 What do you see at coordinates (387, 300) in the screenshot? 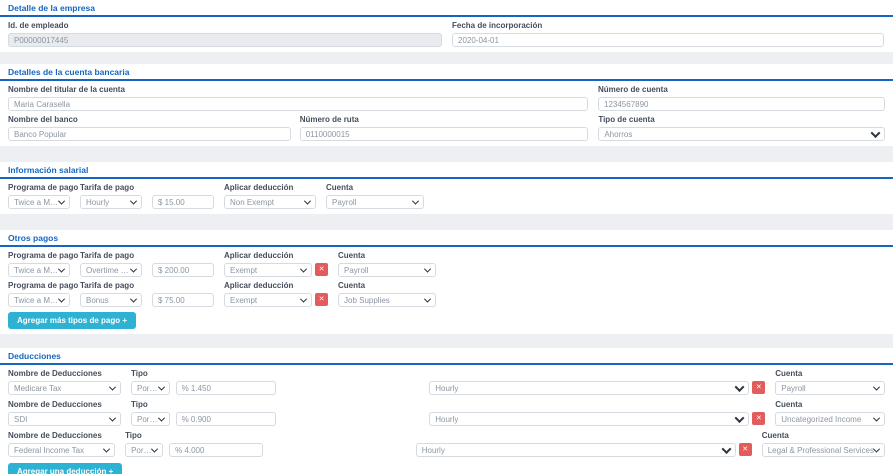
I see `payment-account-select: Job Supplies` at bounding box center [387, 300].